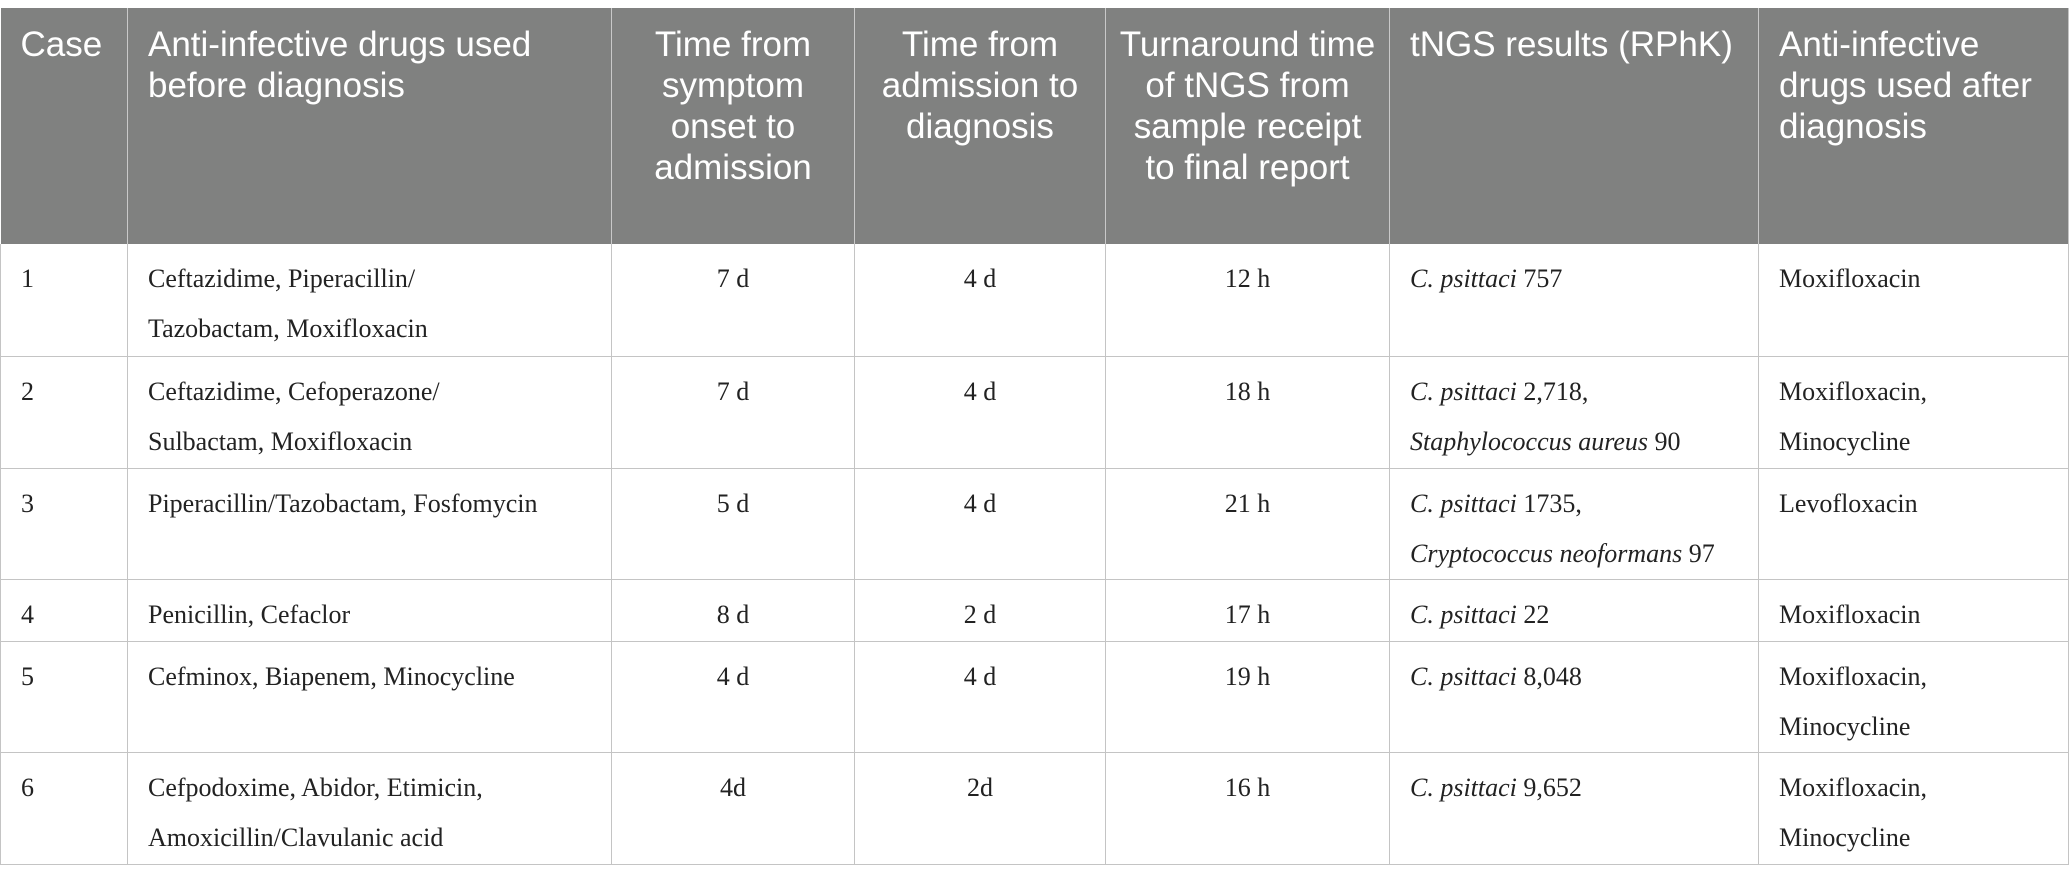  What do you see at coordinates (980, 808) in the screenshot?
I see `admission-cell: 2d` at bounding box center [980, 808].